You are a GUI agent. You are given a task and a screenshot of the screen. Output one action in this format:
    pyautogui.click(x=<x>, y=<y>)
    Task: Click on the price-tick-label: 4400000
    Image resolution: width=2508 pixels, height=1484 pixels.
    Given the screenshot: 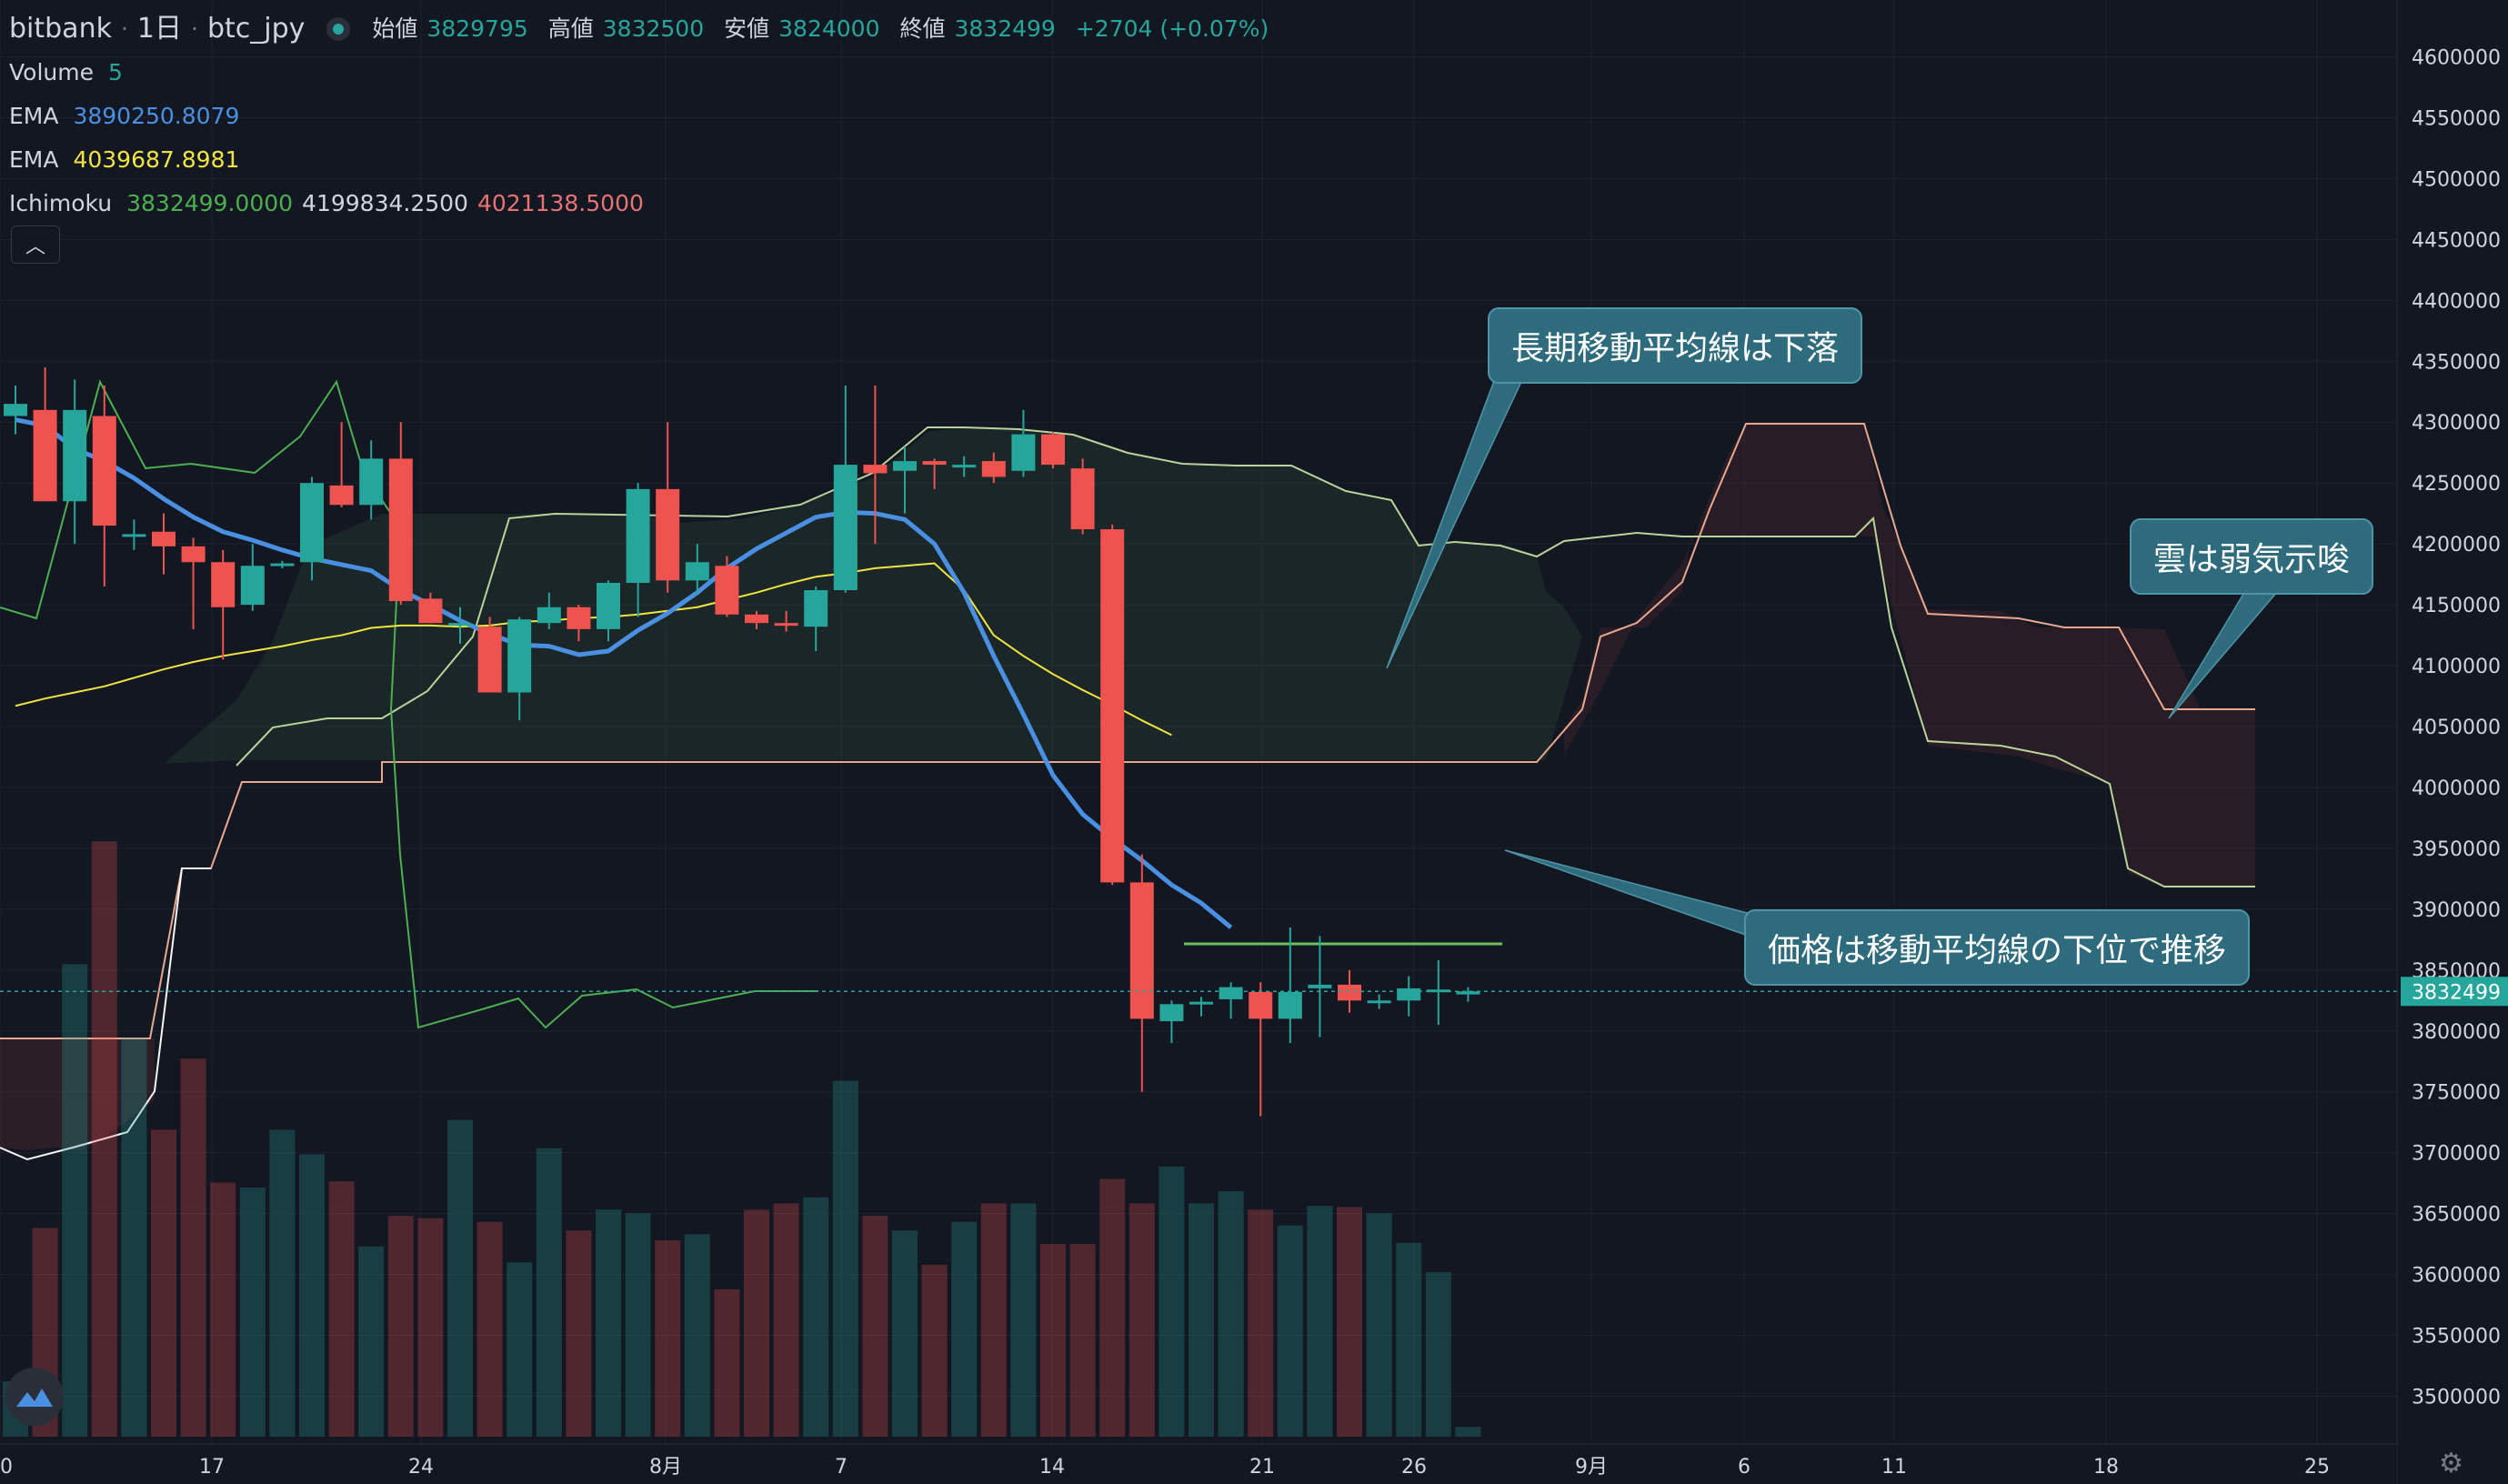 What is the action you would take?
    pyautogui.click(x=2456, y=301)
    